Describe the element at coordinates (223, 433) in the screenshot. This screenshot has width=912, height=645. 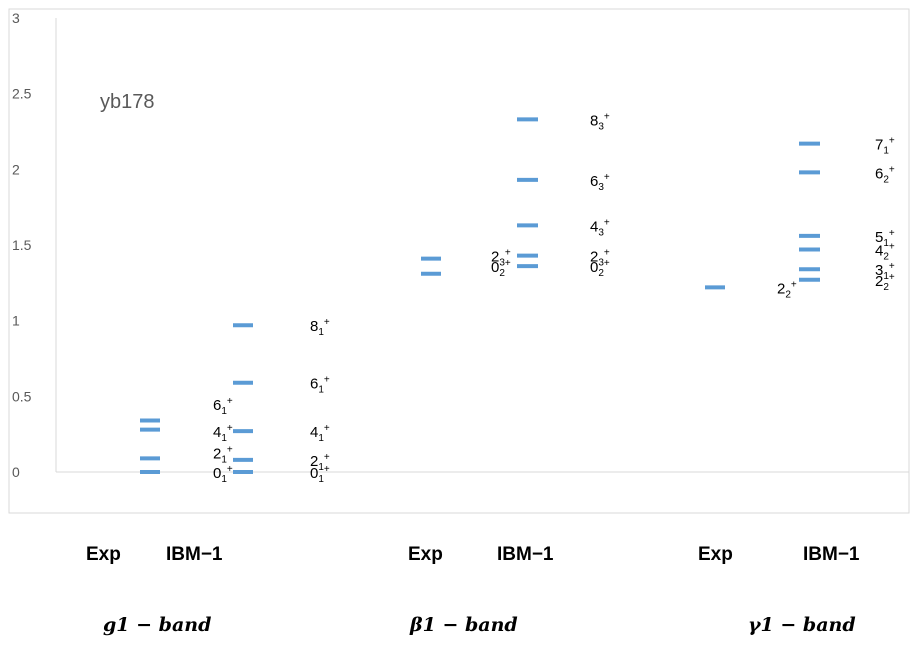
I see `inner-label-g1-41: 41+` at that location.